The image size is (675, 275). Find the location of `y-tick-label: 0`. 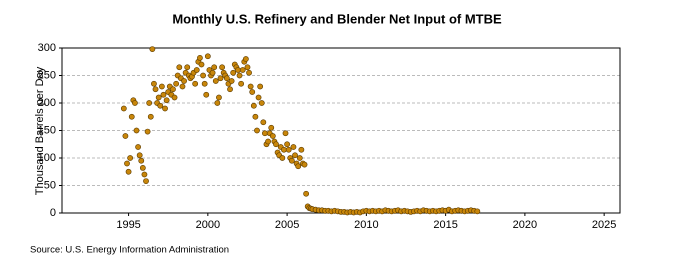

y-tick-label: 0 is located at coordinates (53, 213).